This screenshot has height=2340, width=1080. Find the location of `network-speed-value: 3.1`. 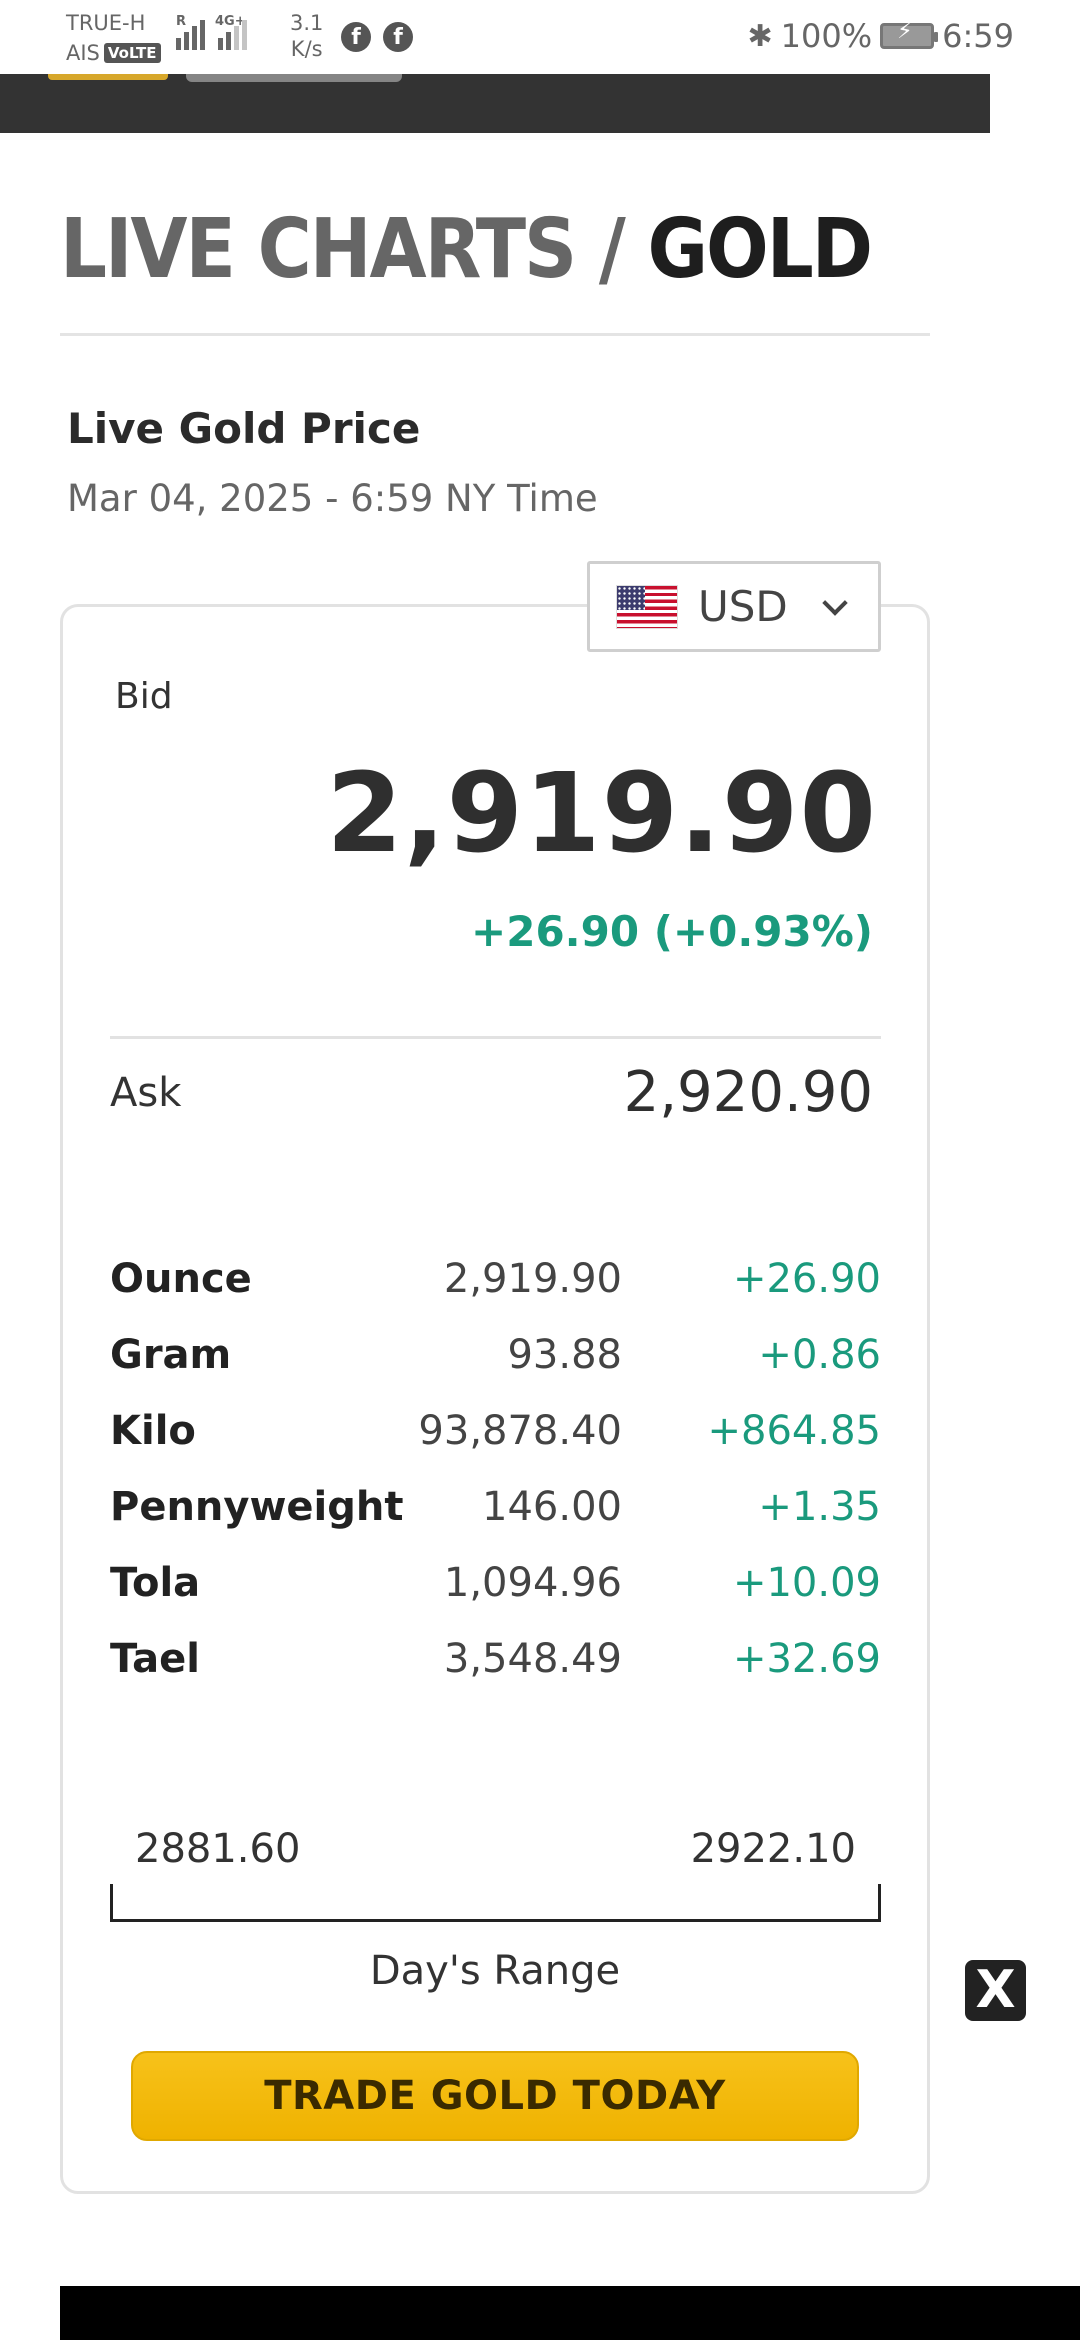

network-speed-value: 3.1 is located at coordinates (307, 23).